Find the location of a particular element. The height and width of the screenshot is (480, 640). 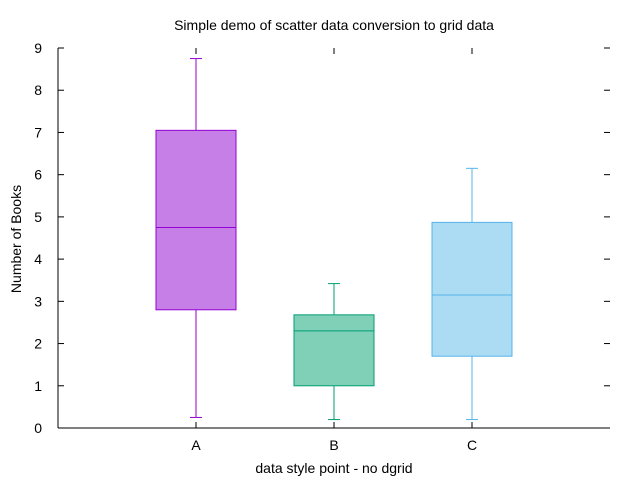

y-axis-title: Number of Books is located at coordinates (16, 239).